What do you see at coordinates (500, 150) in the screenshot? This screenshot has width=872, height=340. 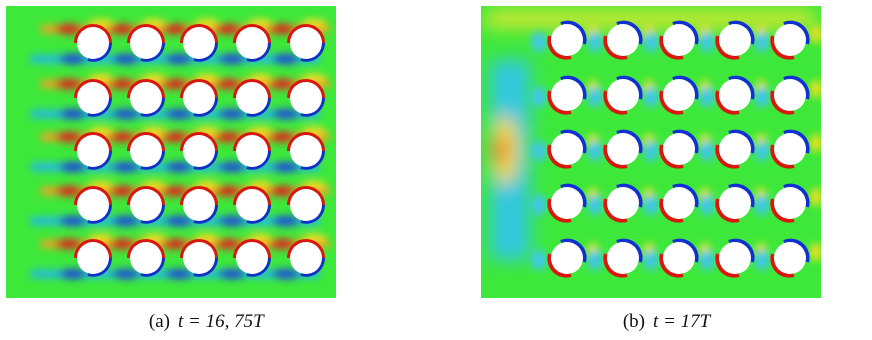 I see `wake-red` at bounding box center [500, 150].